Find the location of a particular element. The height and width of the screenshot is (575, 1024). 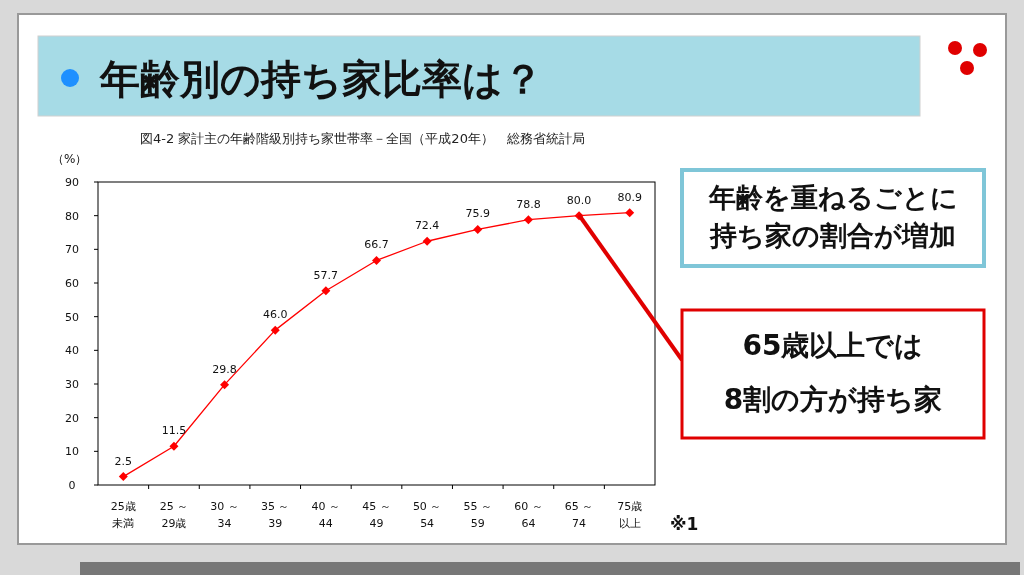

x-tick-label: 25 ～ 29歳 is located at coordinates (174, 515).